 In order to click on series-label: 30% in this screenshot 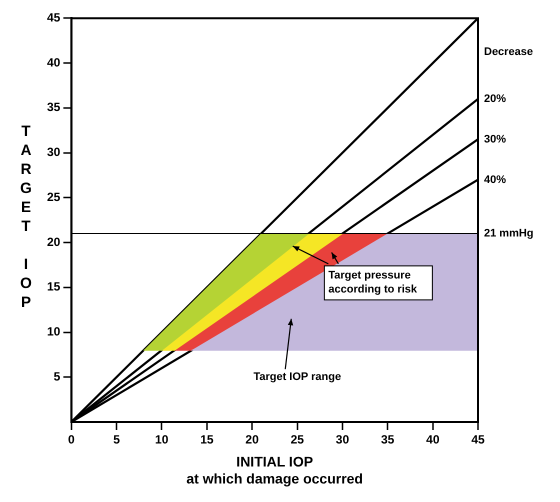, I will do `click(495, 139)`.